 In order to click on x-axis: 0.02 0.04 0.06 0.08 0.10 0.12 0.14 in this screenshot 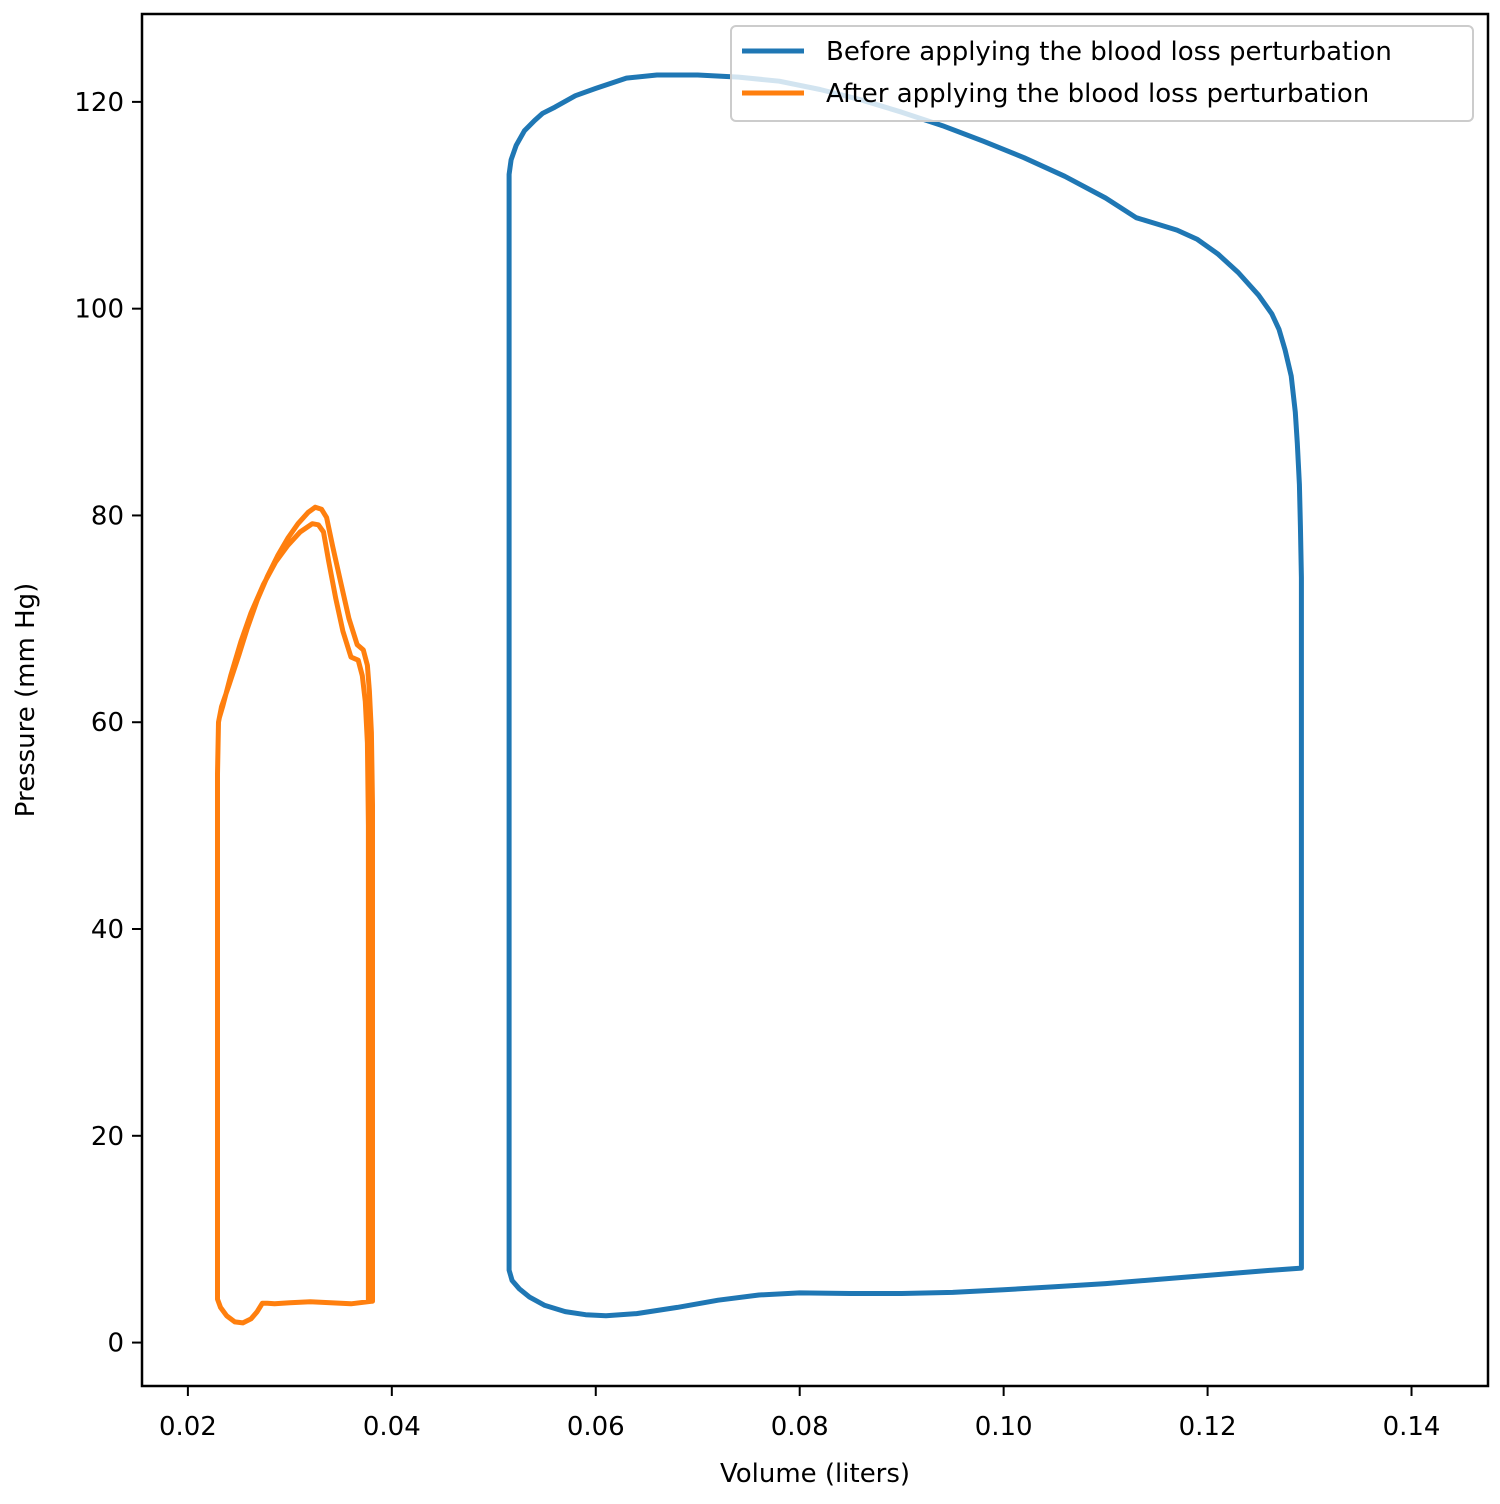, I will do `click(800, 1414)`.